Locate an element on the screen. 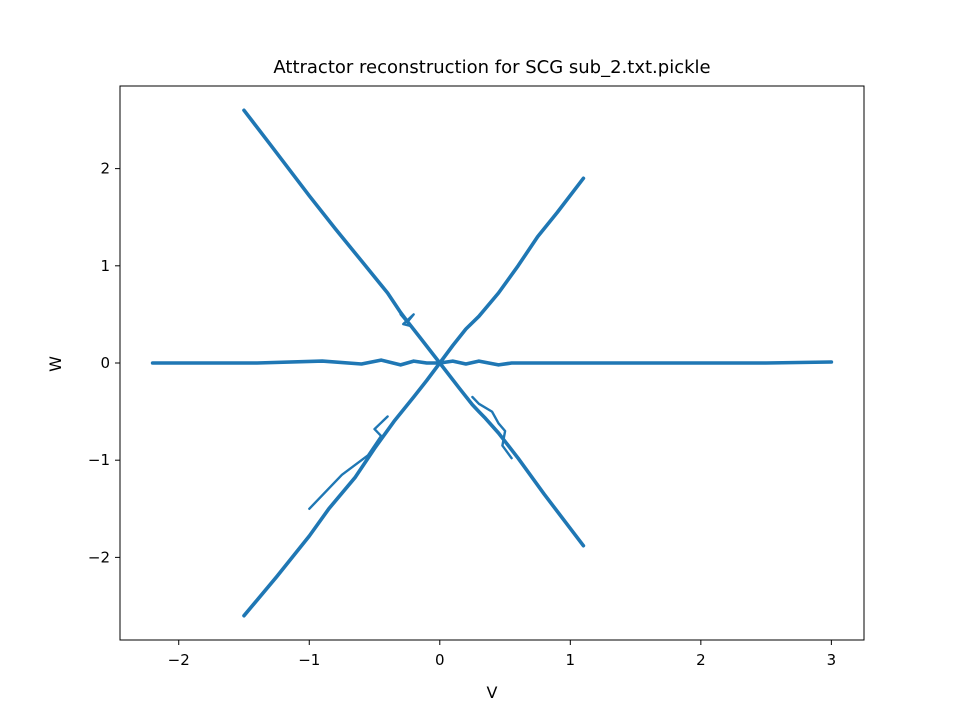 The height and width of the screenshot is (720, 960). y-tick-label: 1 is located at coordinates (105, 266).